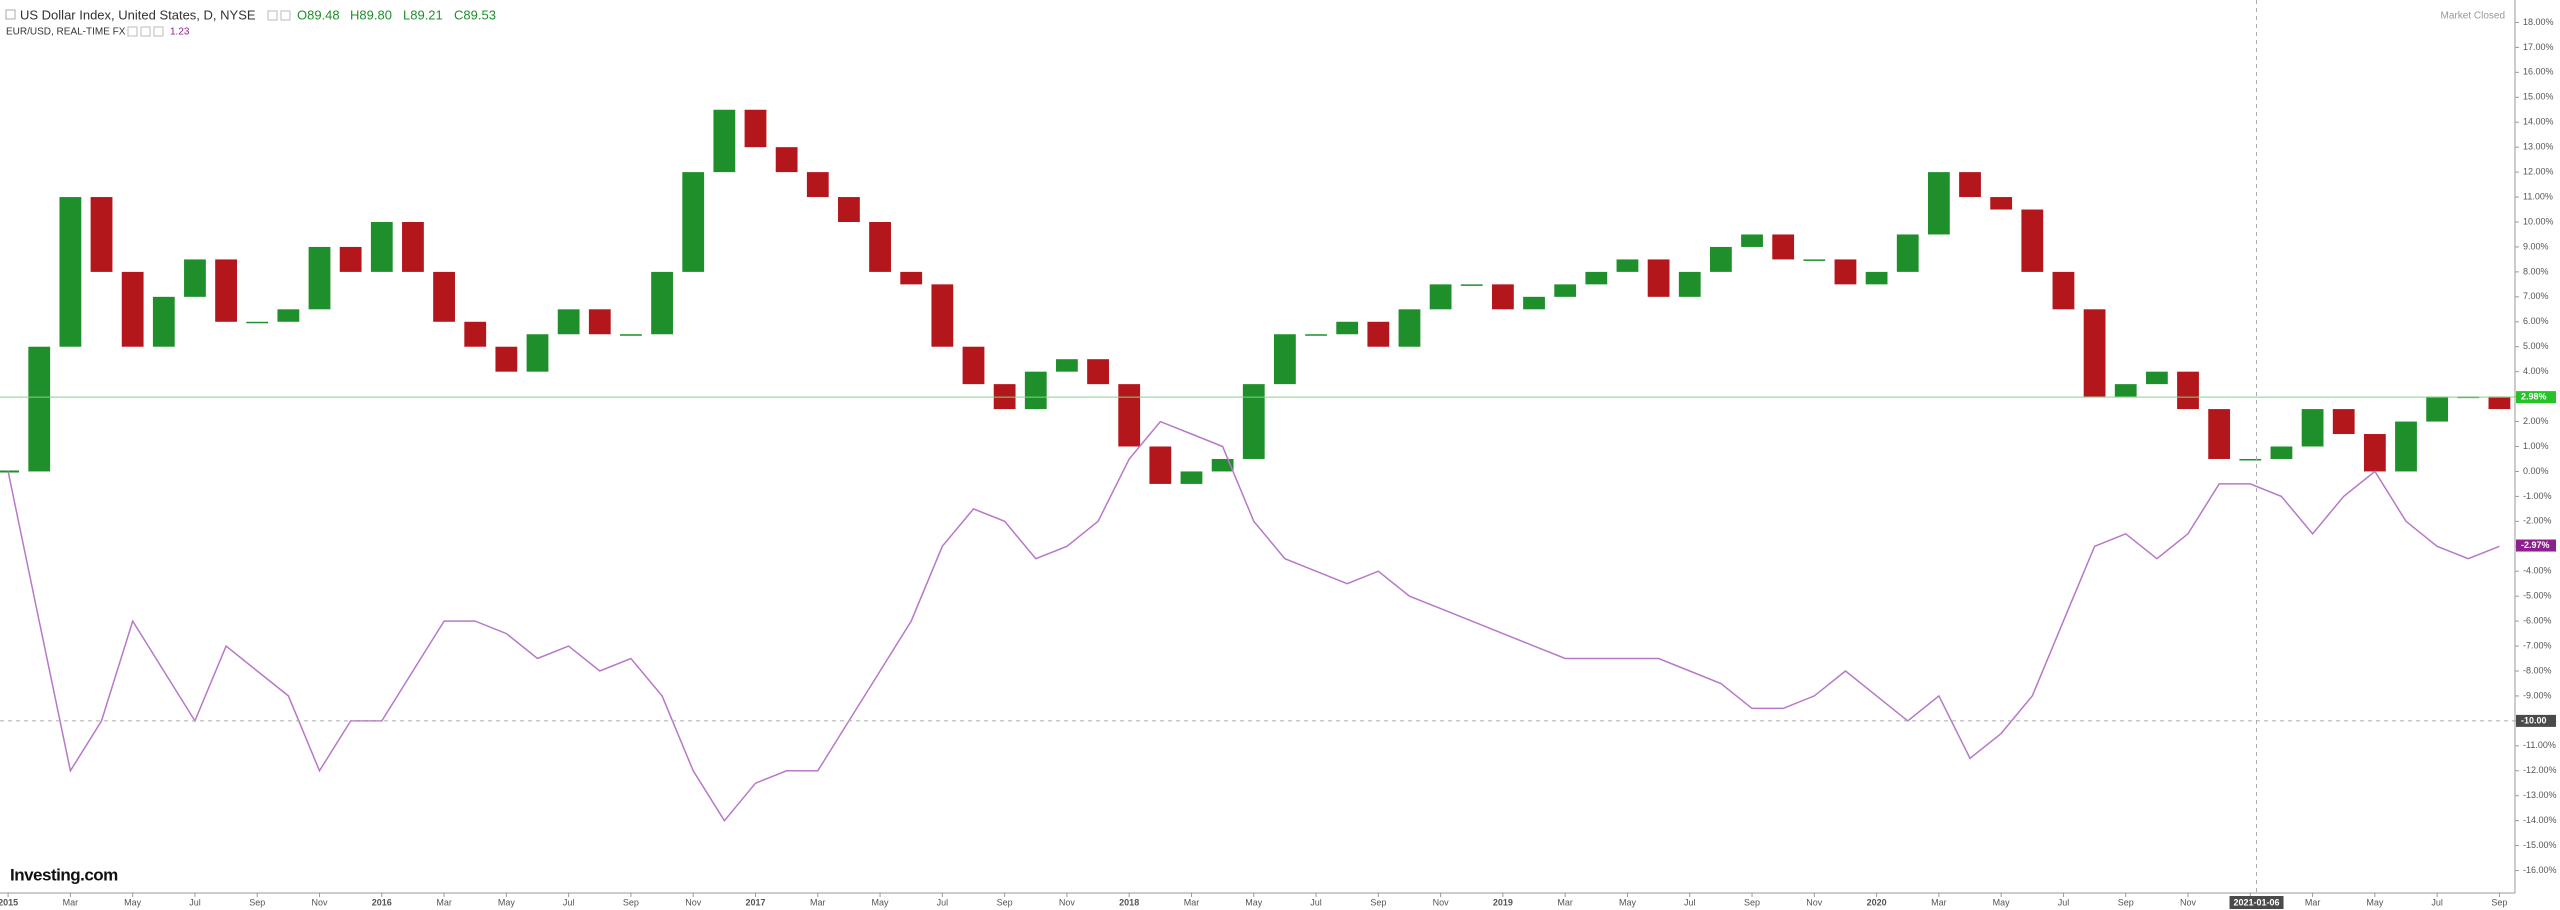 The height and width of the screenshot is (910, 2560). Describe the element at coordinates (2540, 795) in the screenshot. I see `y-tick-label: -13.00%` at that location.